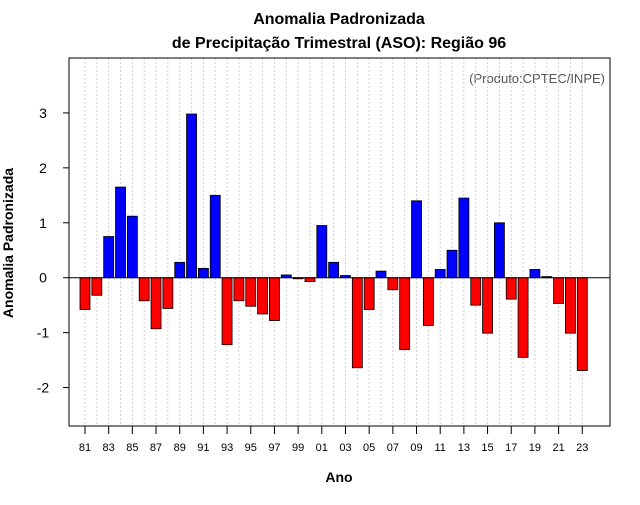 This screenshot has width=640, height=505. What do you see at coordinates (369, 448) in the screenshot?
I see `x-tick-label: 05` at bounding box center [369, 448].